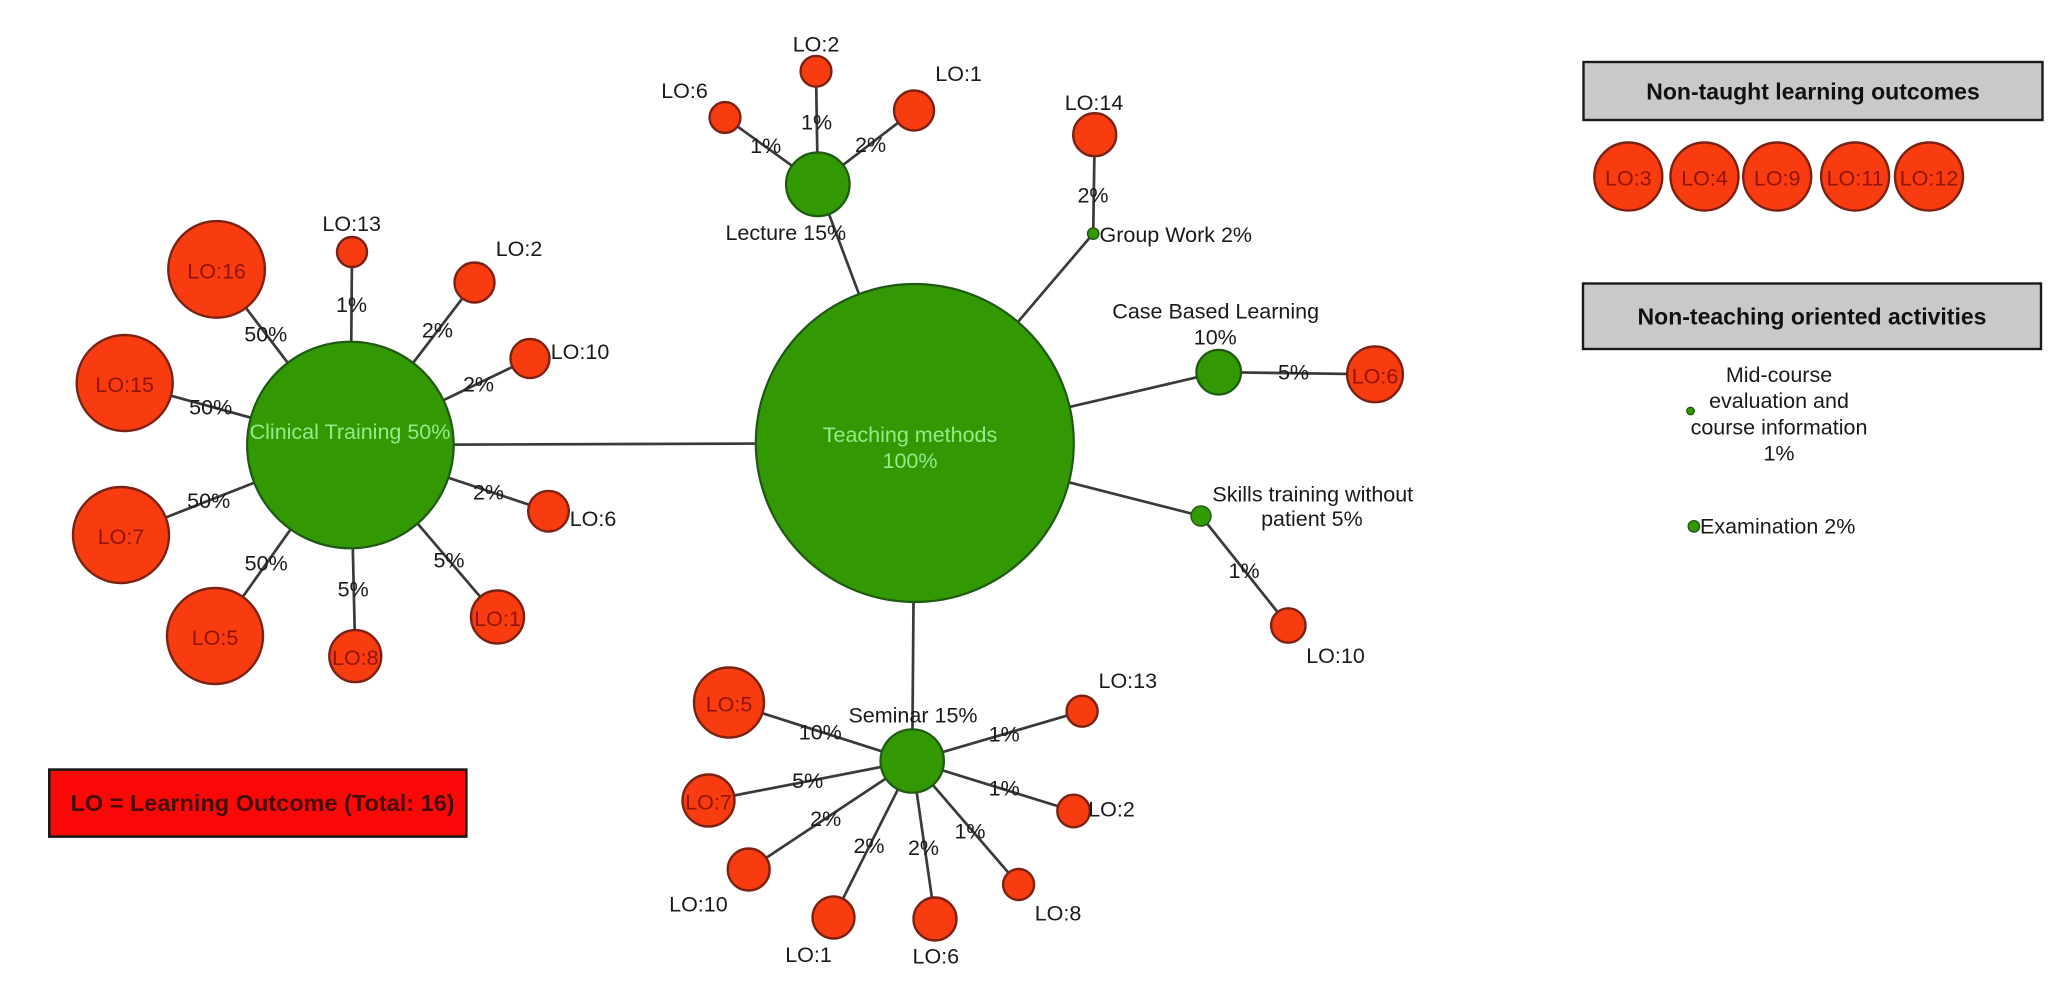 This screenshot has width=2059, height=1006. Describe the element at coordinates (1779, 401) in the screenshot. I see `svg-text: evaluation and` at that location.